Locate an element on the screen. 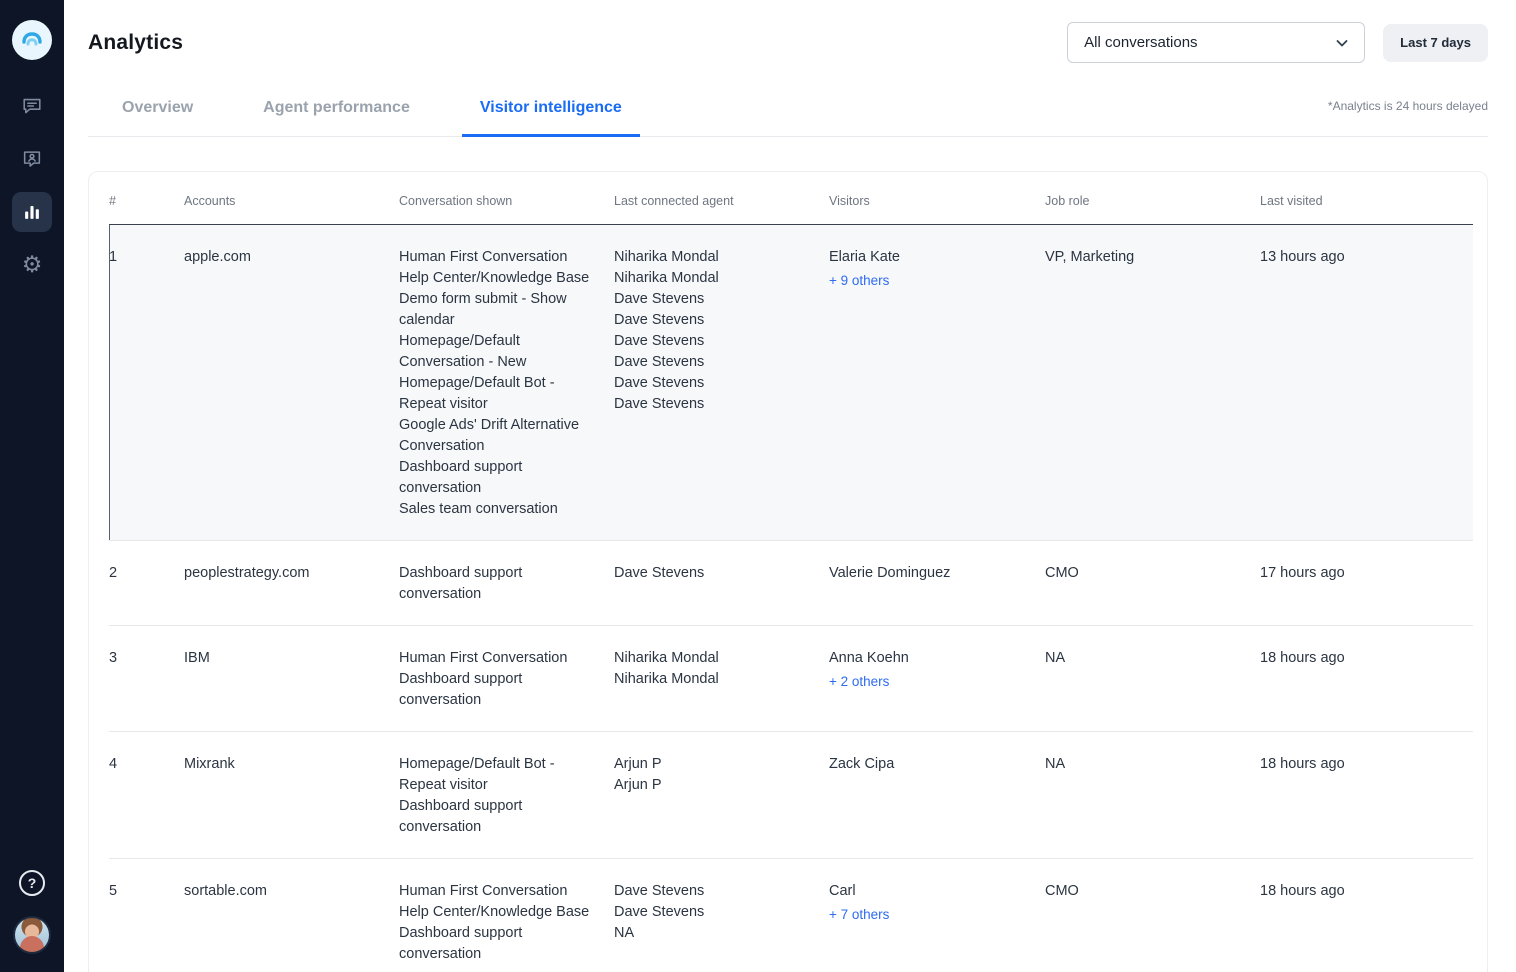 Image resolution: width=1516 pixels, height=972 pixels. chat-icon is located at coordinates (32, 106).